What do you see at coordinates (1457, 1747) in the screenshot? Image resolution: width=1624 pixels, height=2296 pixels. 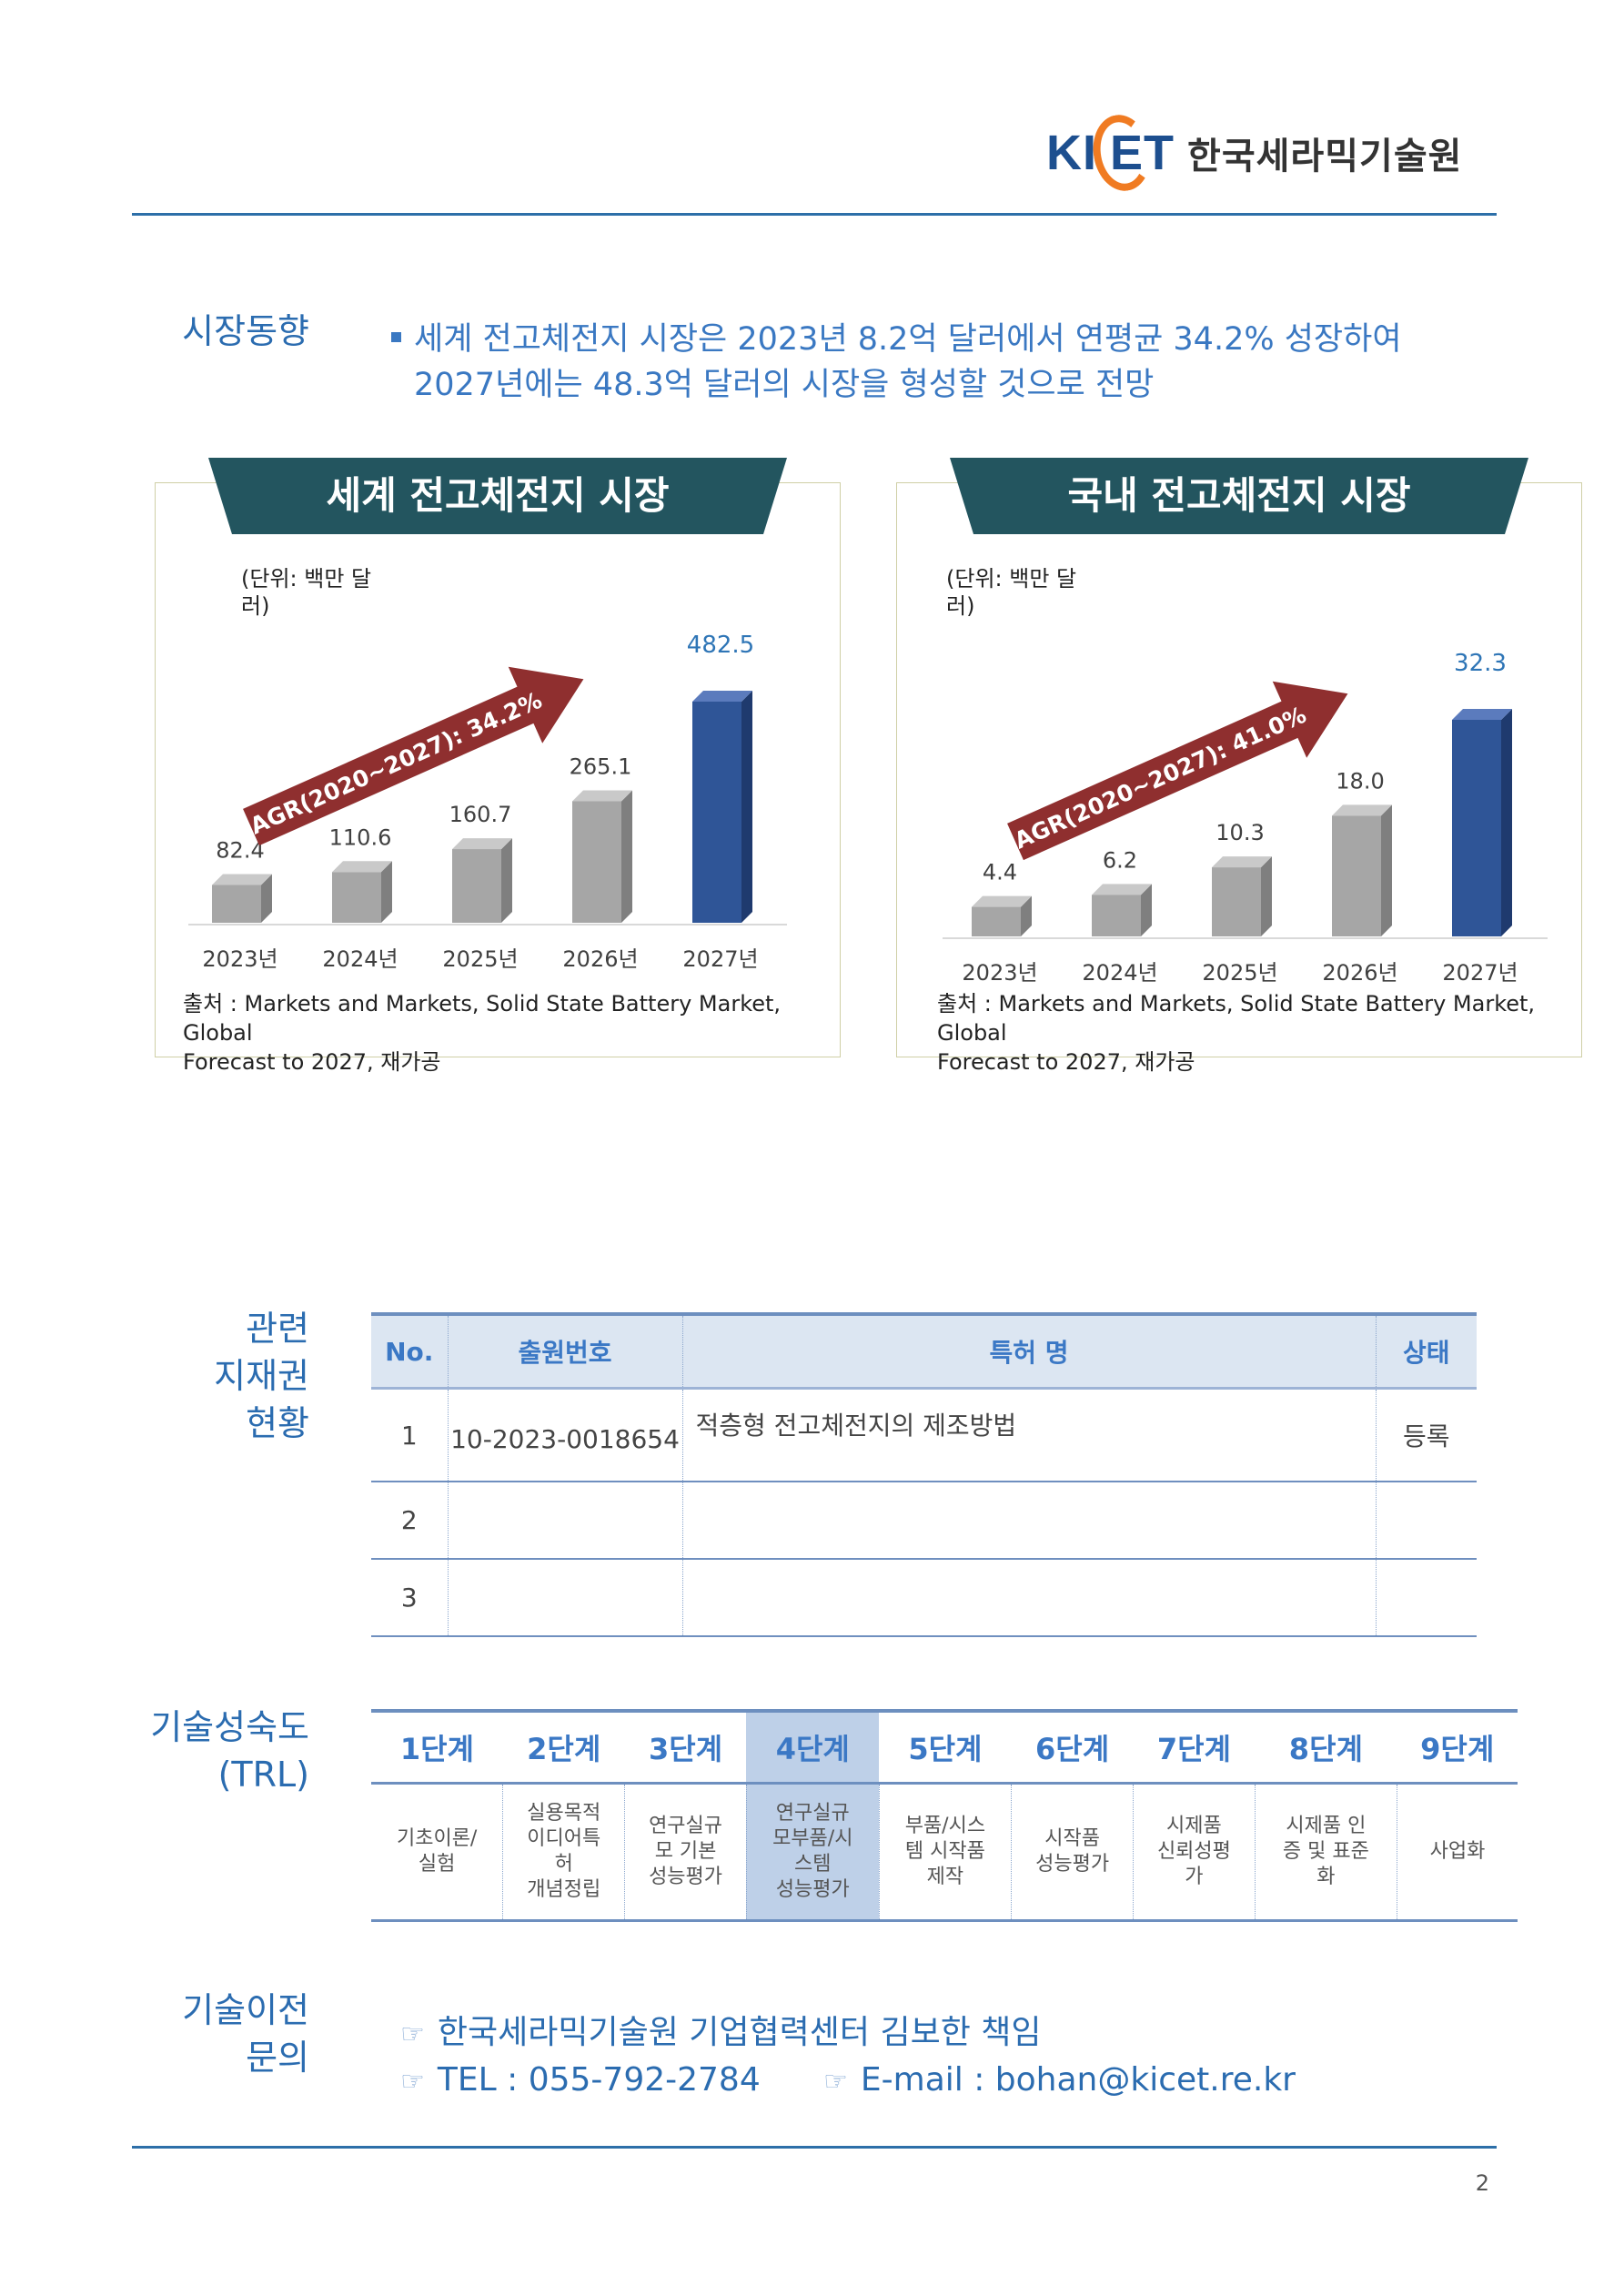 I see `trl-stage-9: 9단계` at bounding box center [1457, 1747].